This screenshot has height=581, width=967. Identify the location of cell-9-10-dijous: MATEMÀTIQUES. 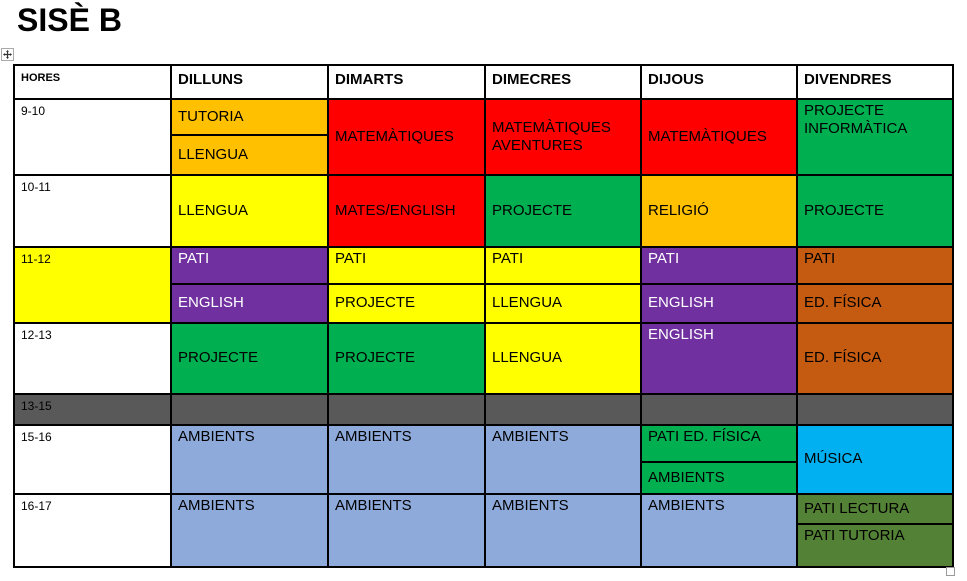
(720, 138).